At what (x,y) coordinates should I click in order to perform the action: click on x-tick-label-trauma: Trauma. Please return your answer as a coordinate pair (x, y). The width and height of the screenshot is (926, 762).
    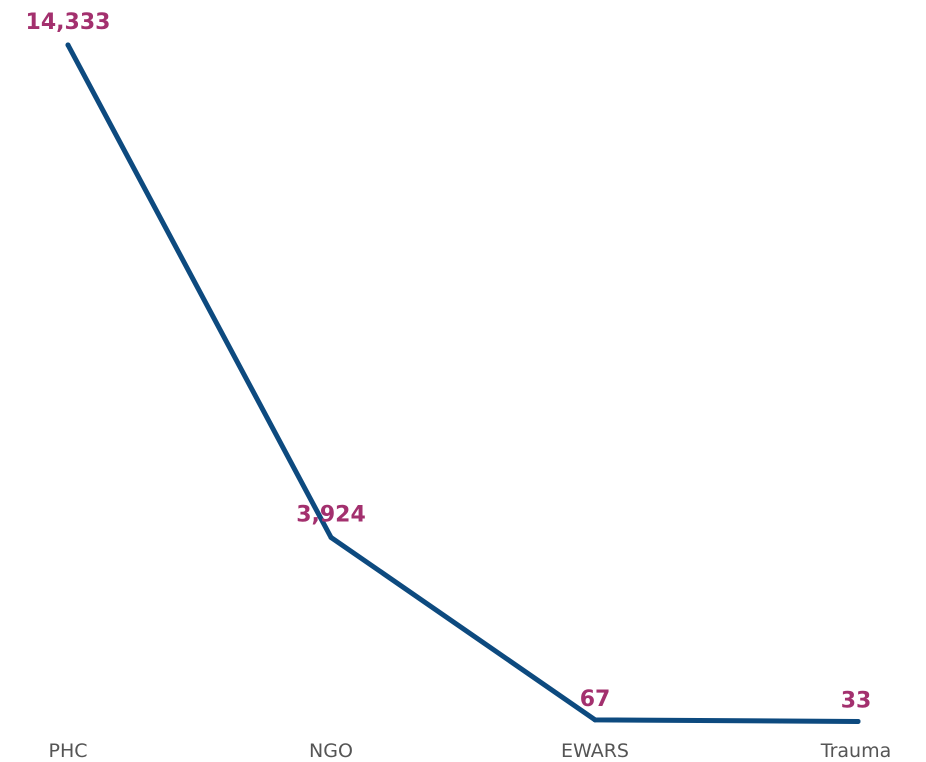
    Looking at the image, I should click on (855, 751).